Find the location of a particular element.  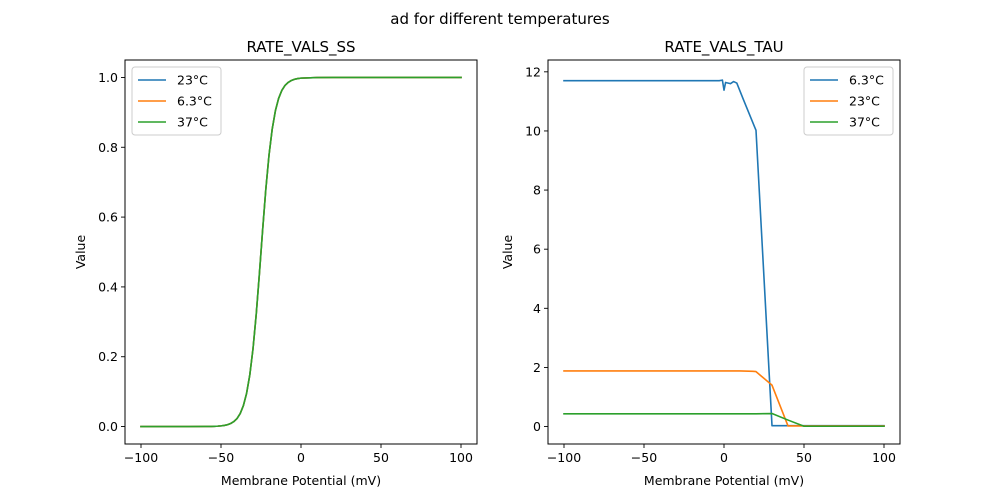

y-tick-label: 4 is located at coordinates (537, 308).